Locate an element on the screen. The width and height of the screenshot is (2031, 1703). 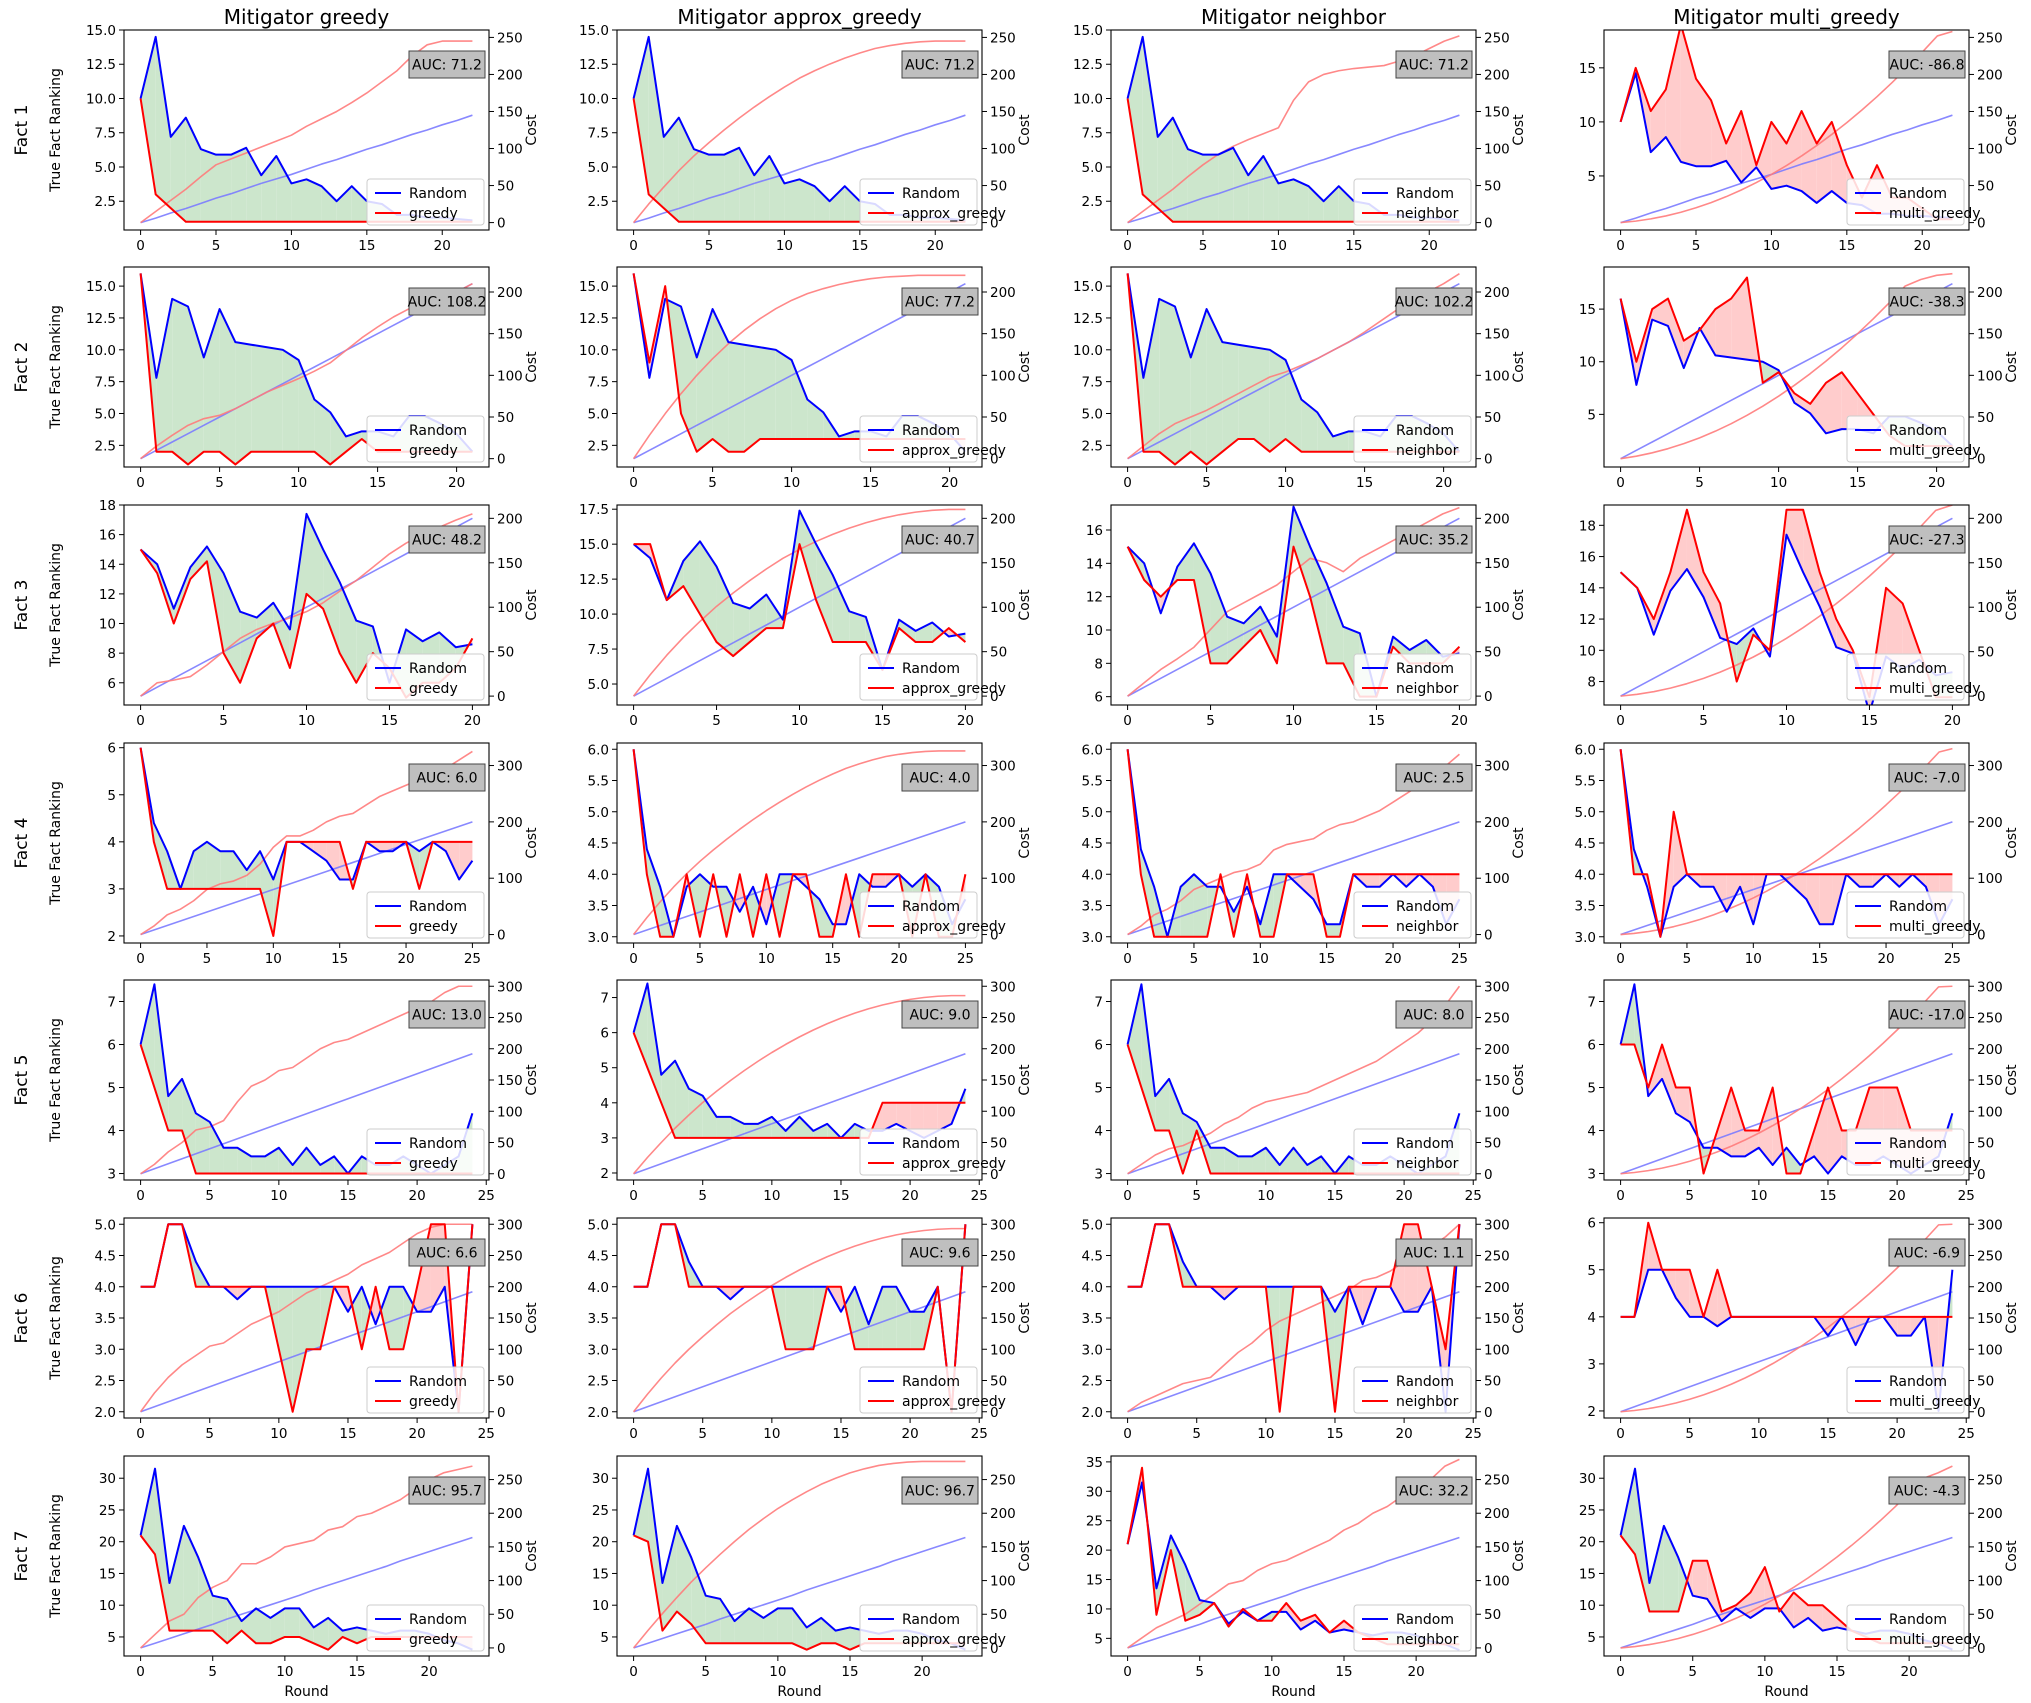
auc-label: AUC: 2.5 is located at coordinates (1433, 779).